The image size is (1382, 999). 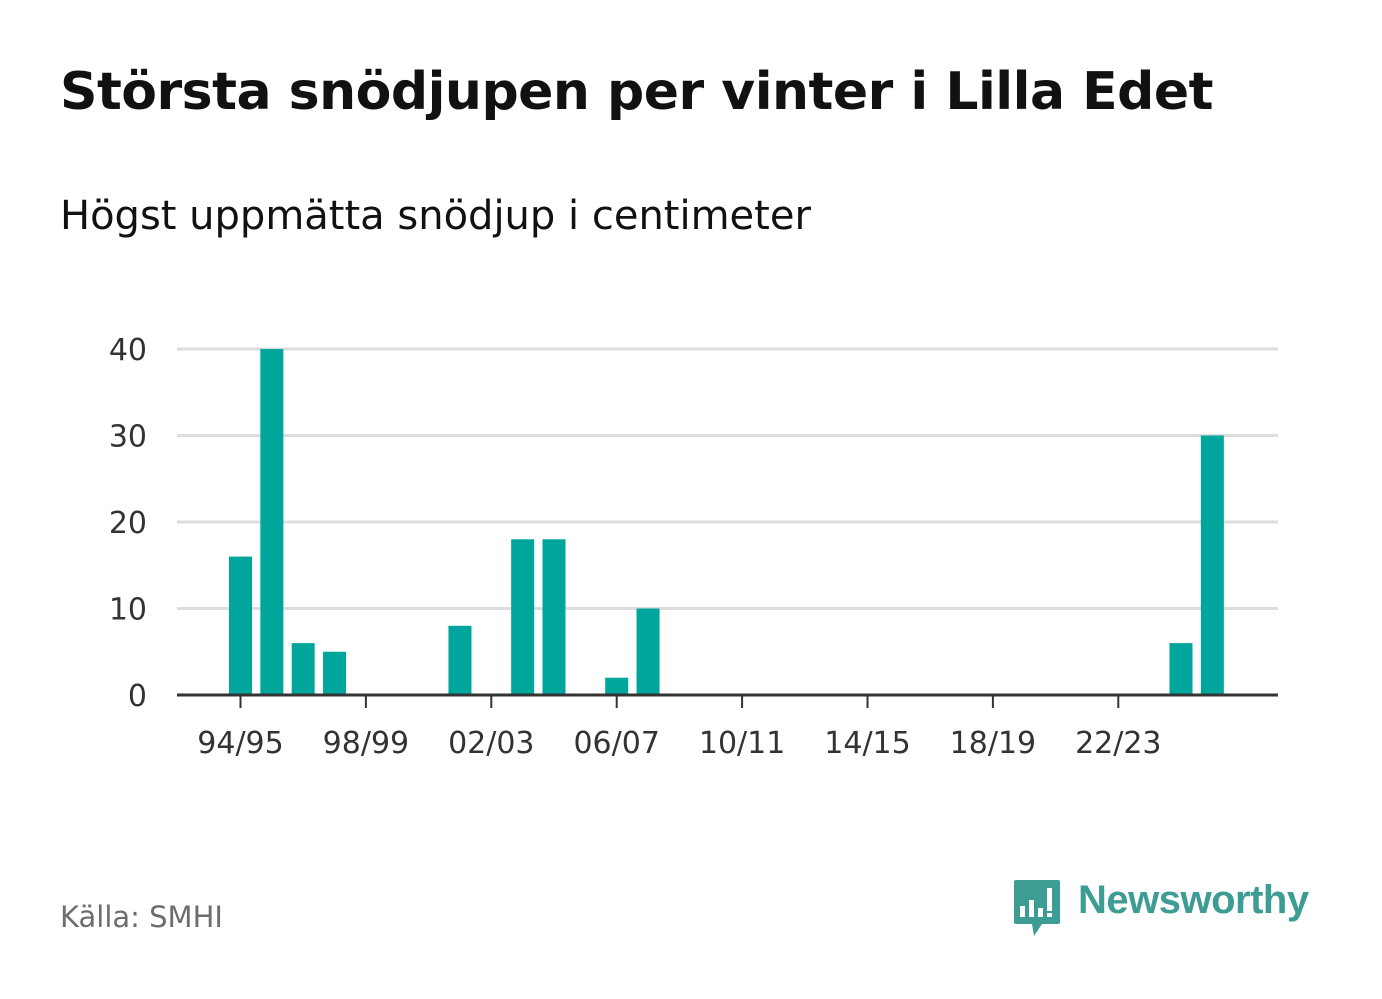 What do you see at coordinates (435, 216) in the screenshot?
I see `chart-subtitle: Högst uppmätta snödjup i centimeter` at bounding box center [435, 216].